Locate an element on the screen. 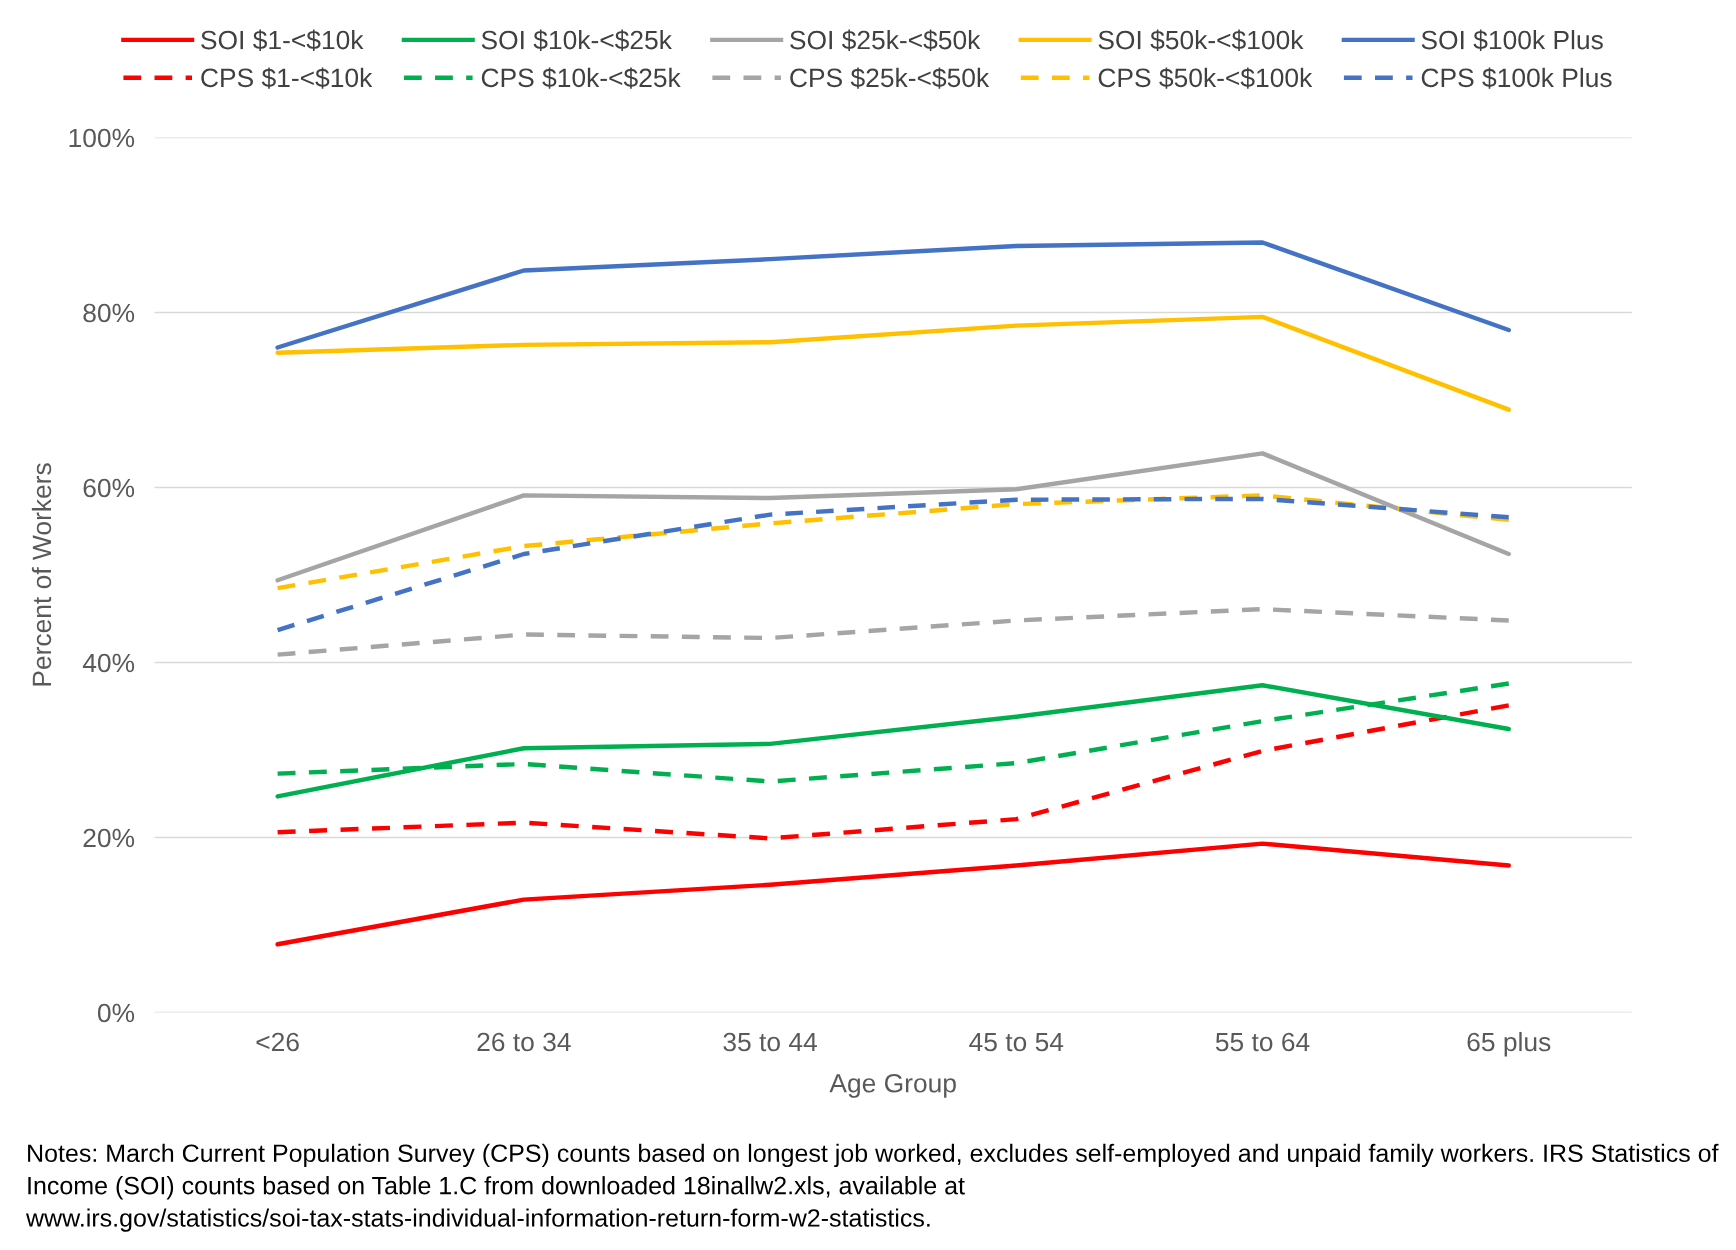  y-tick-label: 20% is located at coordinates (109, 838).